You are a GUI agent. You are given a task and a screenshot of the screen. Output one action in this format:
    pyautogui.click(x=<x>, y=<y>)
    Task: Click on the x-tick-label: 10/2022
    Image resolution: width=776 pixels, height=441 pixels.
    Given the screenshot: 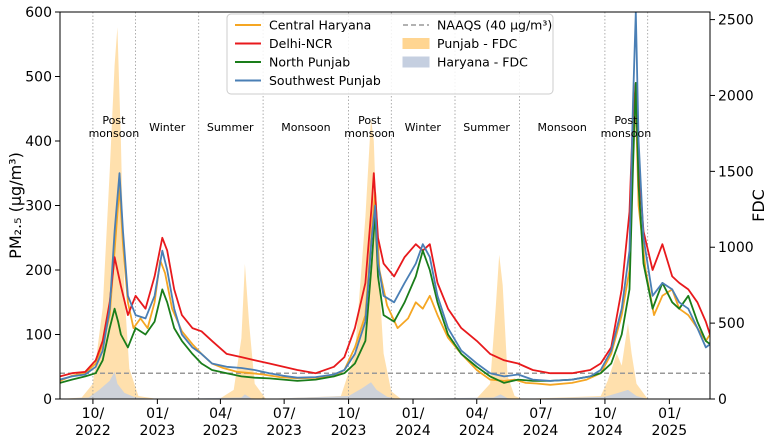 What is the action you would take?
    pyautogui.click(x=93, y=422)
    